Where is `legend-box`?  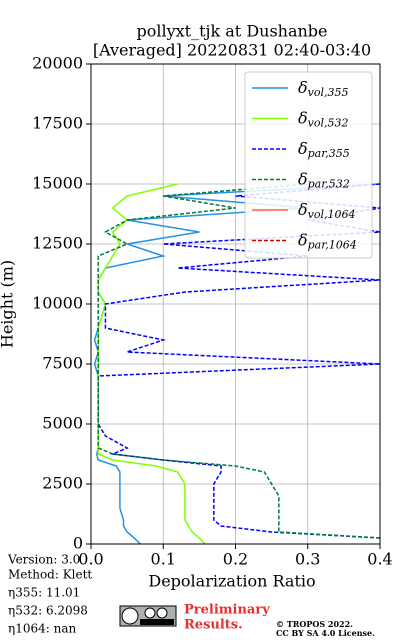
legend-box is located at coordinates (308, 165).